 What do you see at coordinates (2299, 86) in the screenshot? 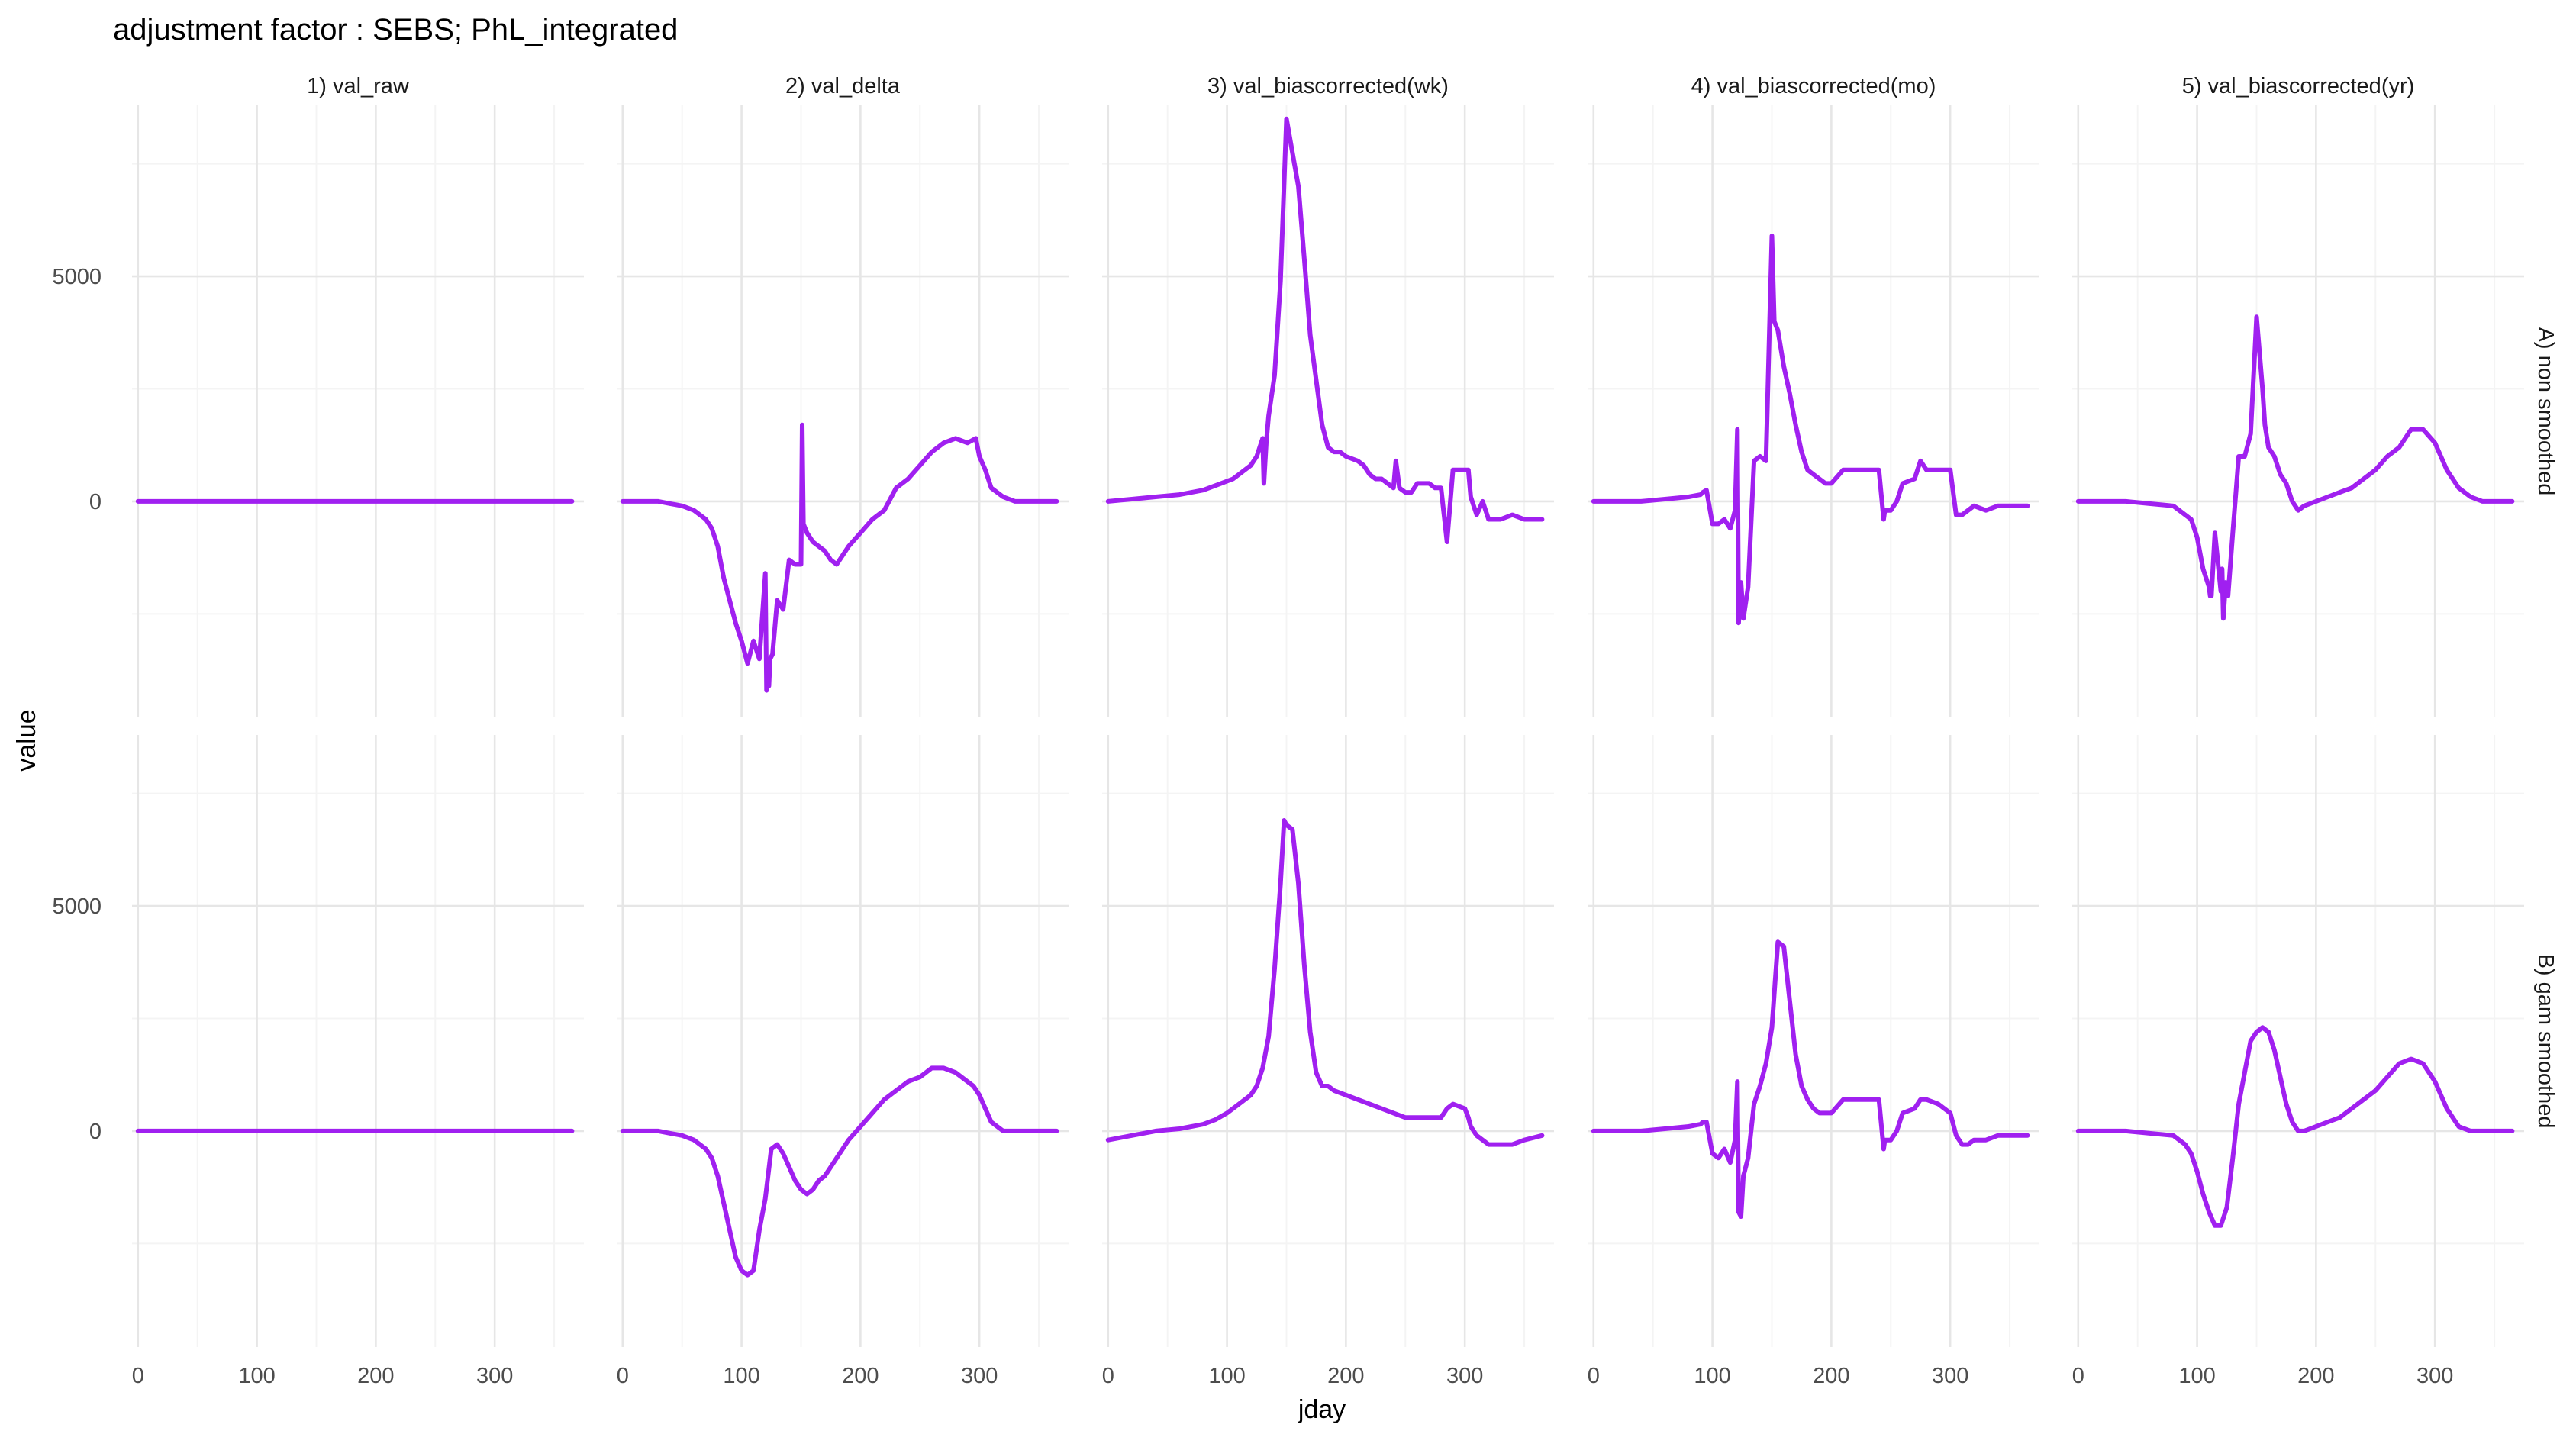
I see `column-strip-label: 5) val_biascorrected(yr)` at bounding box center [2299, 86].